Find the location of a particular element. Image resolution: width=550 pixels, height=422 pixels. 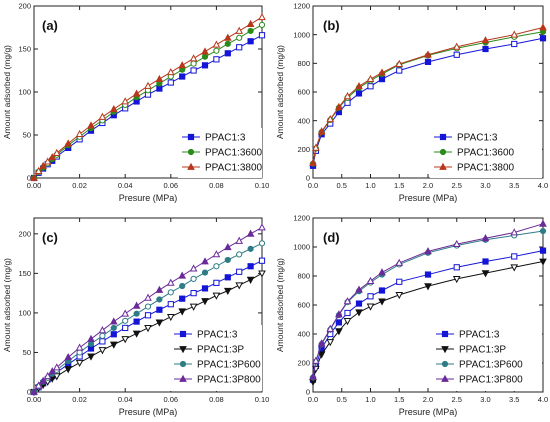

legend-label: PPAC1:3600 is located at coordinates (486, 153).